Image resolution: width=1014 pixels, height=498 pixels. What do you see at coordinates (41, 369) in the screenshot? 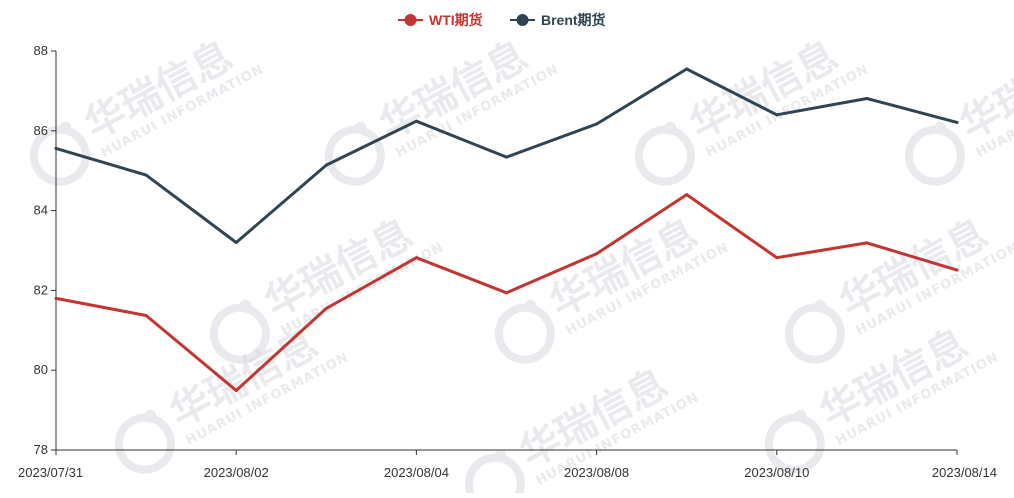
I see `y-tick-label: 80` at bounding box center [41, 369].